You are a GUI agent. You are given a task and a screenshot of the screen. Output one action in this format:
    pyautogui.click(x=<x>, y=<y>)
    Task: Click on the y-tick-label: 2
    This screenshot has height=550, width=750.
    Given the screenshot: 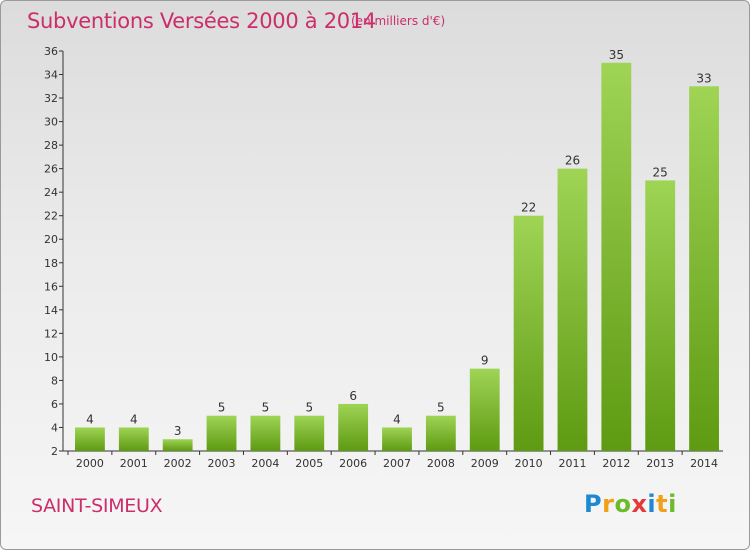 What is the action you would take?
    pyautogui.click(x=54, y=451)
    